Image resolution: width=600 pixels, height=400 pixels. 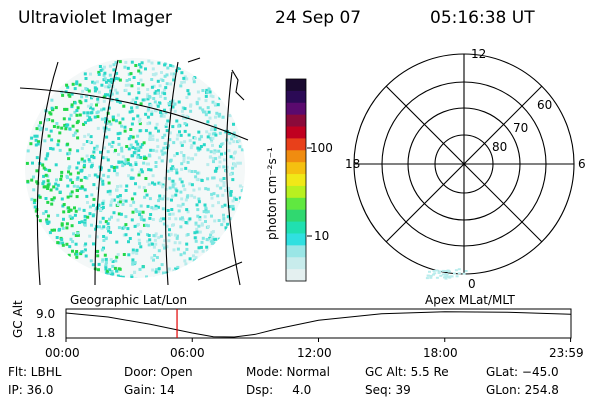 I want to click on x-tick-label: 00:00, so click(x=62, y=353).